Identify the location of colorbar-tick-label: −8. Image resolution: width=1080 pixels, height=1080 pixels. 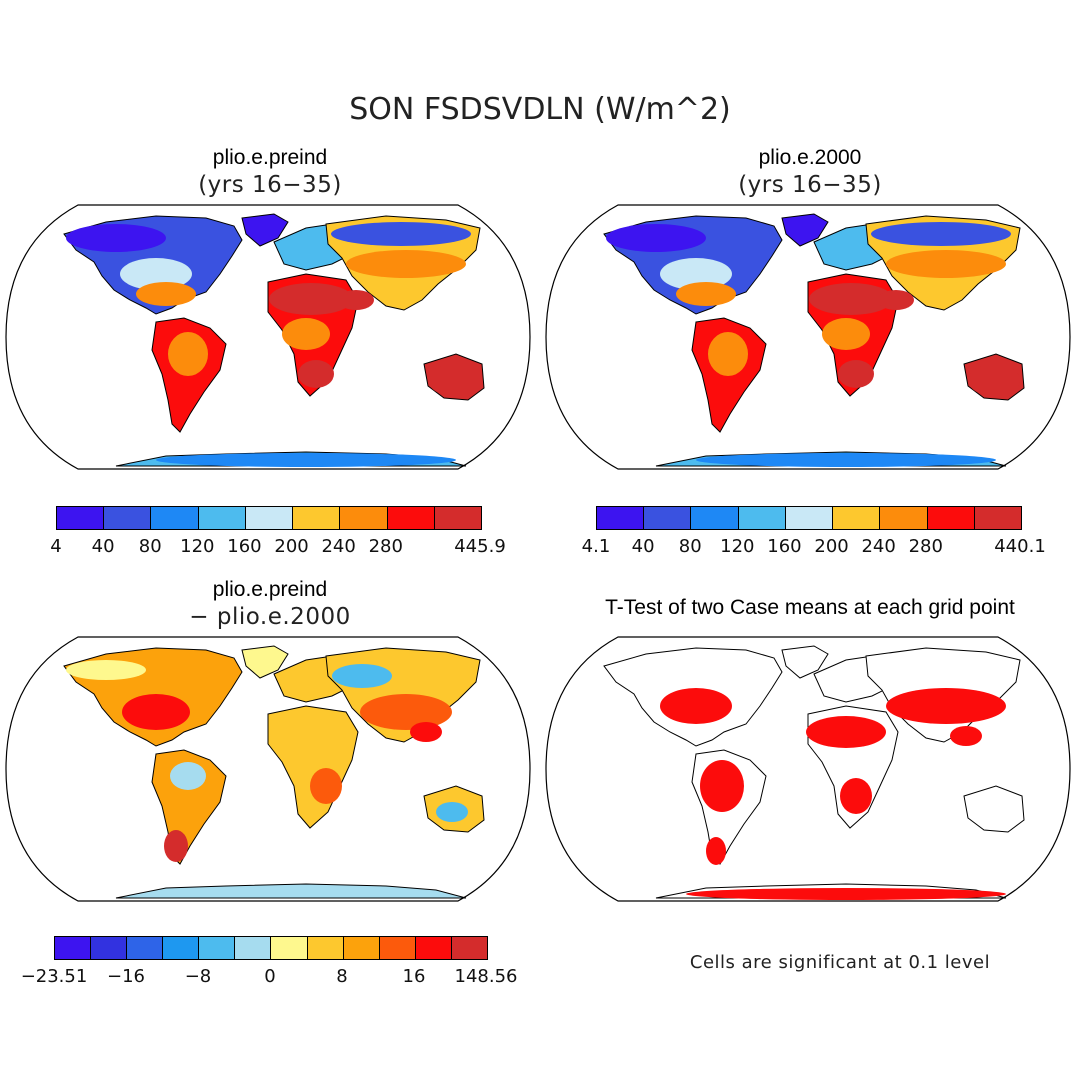
(198, 976).